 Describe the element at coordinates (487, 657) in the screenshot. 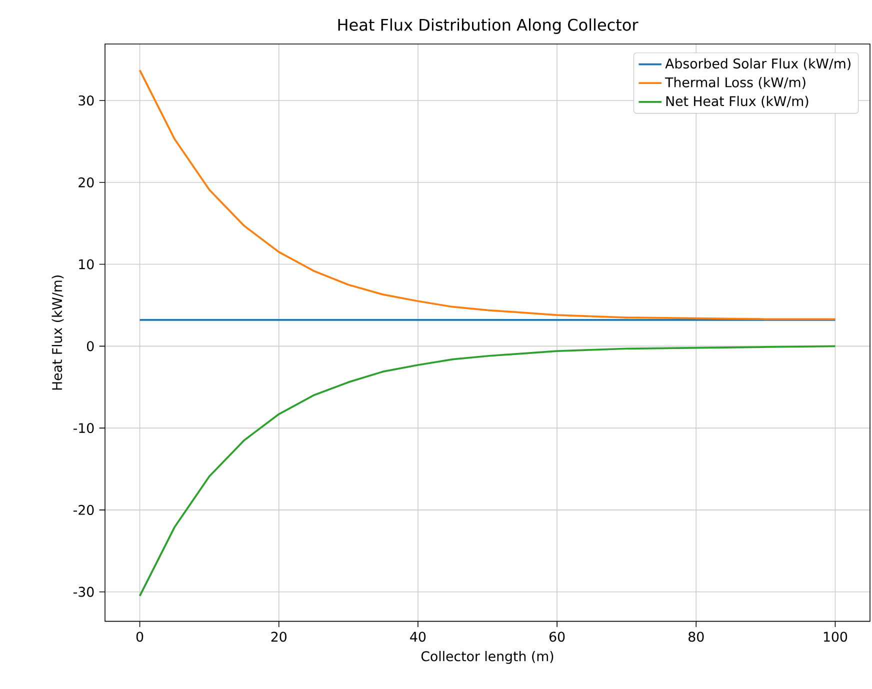

I see `x-axis-title: Collector length (m)` at that location.